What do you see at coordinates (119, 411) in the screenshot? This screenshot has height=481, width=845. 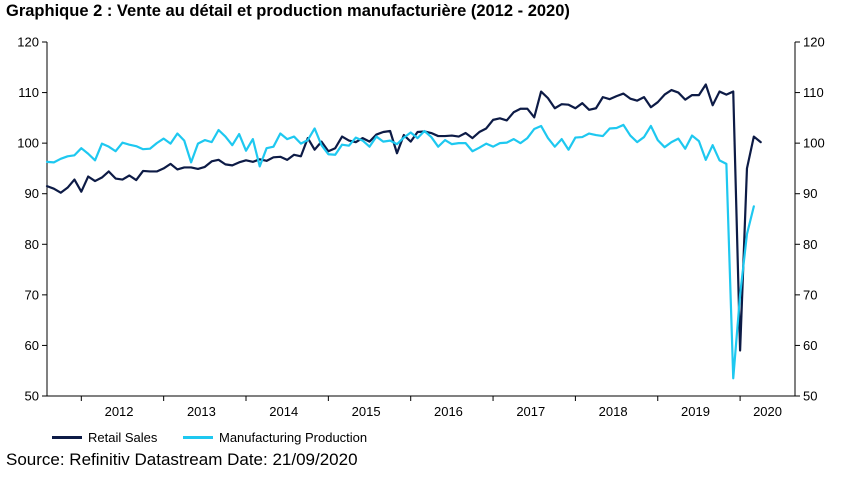 I see `x-tick-label-year: 2012` at bounding box center [119, 411].